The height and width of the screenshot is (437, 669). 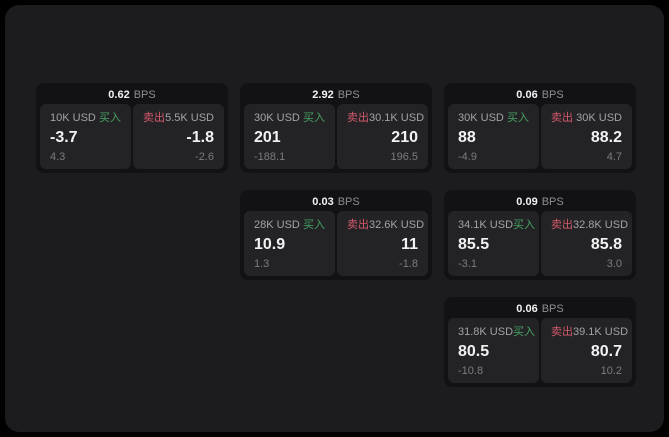 What do you see at coordinates (471, 371) in the screenshot?
I see `buy-change: -10.8` at bounding box center [471, 371].